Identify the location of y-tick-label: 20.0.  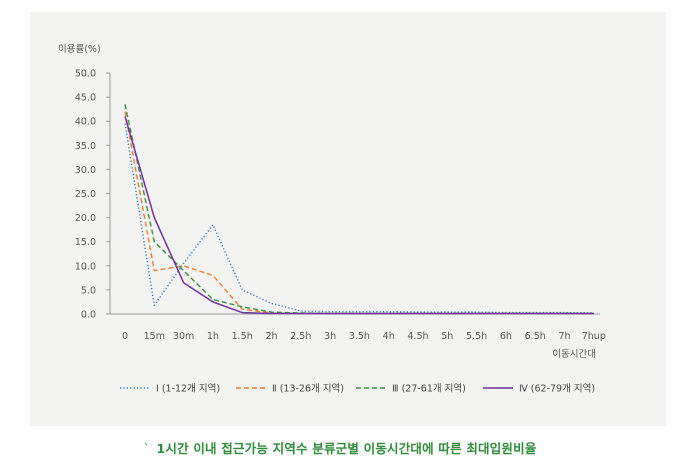
(85, 218).